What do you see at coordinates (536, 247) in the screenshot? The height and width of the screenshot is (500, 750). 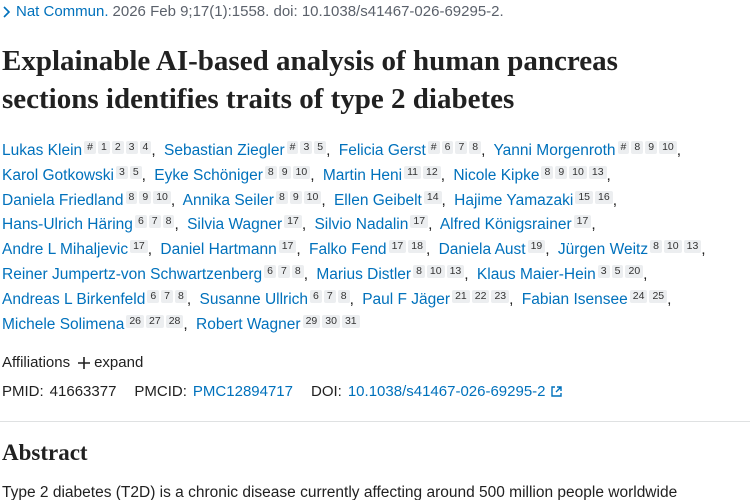 I see `affiliation-ref: 19` at bounding box center [536, 247].